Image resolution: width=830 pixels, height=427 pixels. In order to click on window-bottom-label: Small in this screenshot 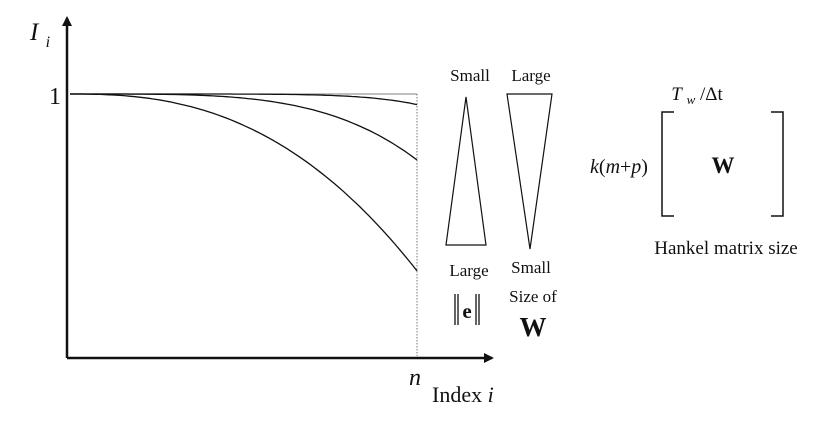, I will do `click(531, 267)`.